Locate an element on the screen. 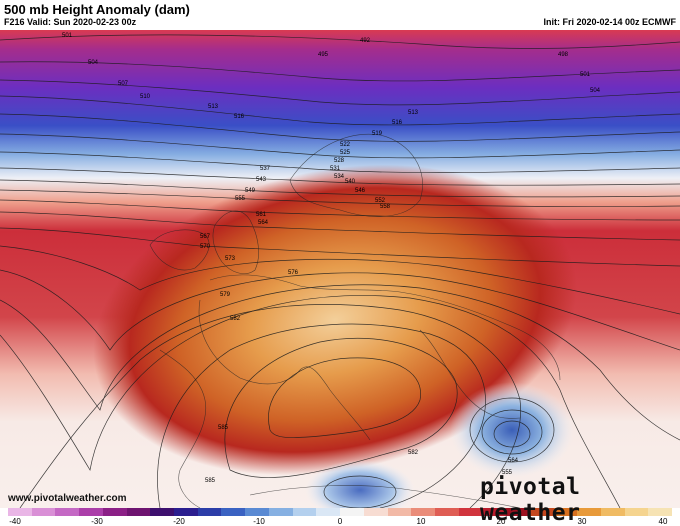 The height and width of the screenshot is (526, 680). contour-label: 543 is located at coordinates (261, 180).